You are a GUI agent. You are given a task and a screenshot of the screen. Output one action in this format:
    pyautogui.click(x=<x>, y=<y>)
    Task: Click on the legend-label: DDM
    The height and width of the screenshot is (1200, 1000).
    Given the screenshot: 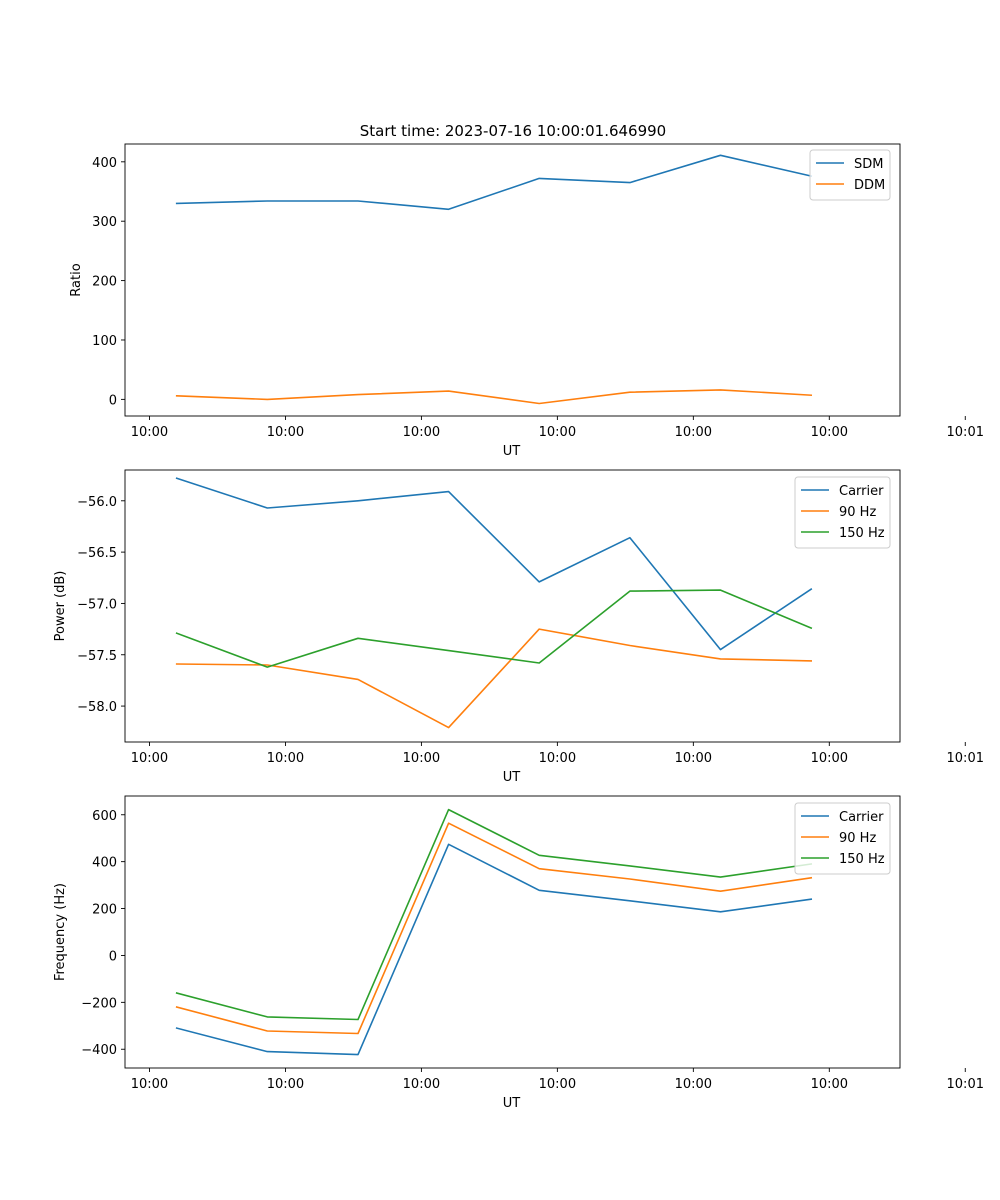 What is the action you would take?
    pyautogui.click(x=869, y=185)
    